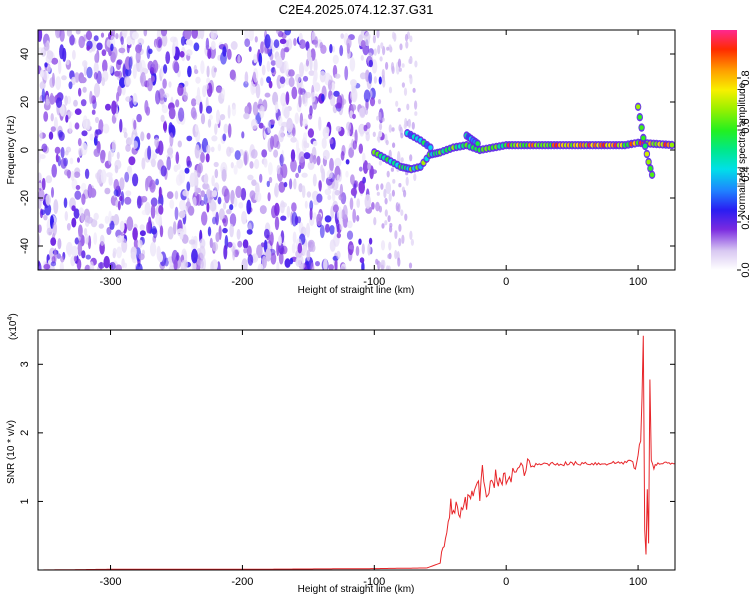 The height and width of the screenshot is (600, 750). Describe the element at coordinates (111, 282) in the screenshot. I see `x-tick-label: -300` at that location.